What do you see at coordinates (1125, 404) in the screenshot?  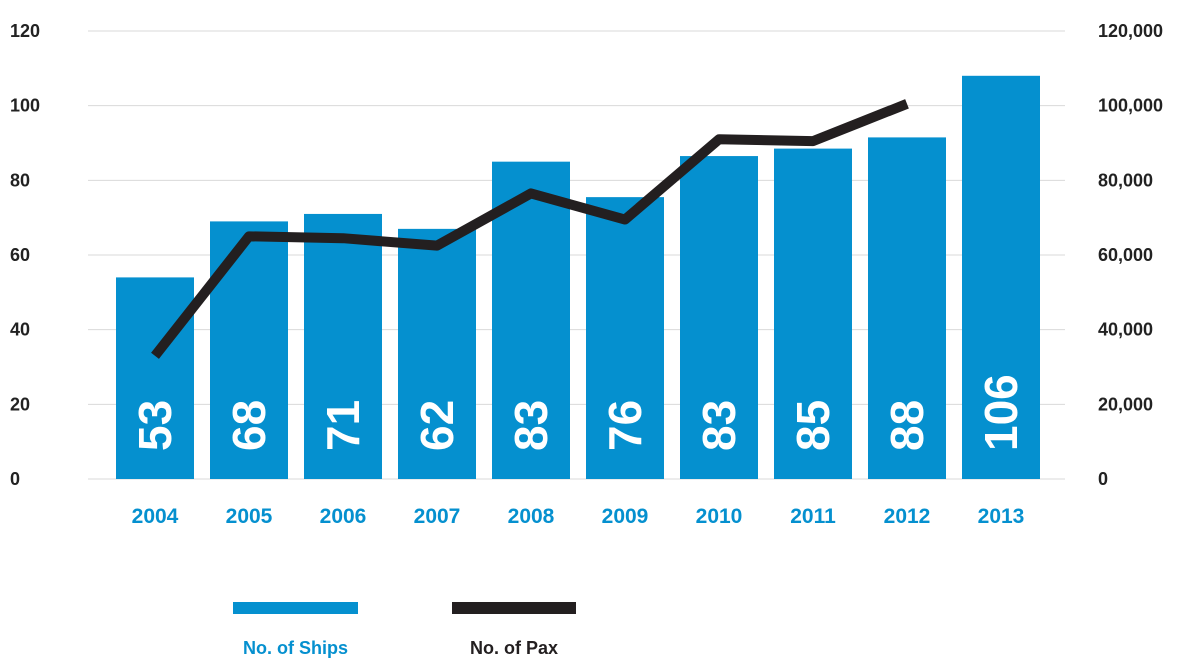 I see `right-tick-label: 20,000` at bounding box center [1125, 404].